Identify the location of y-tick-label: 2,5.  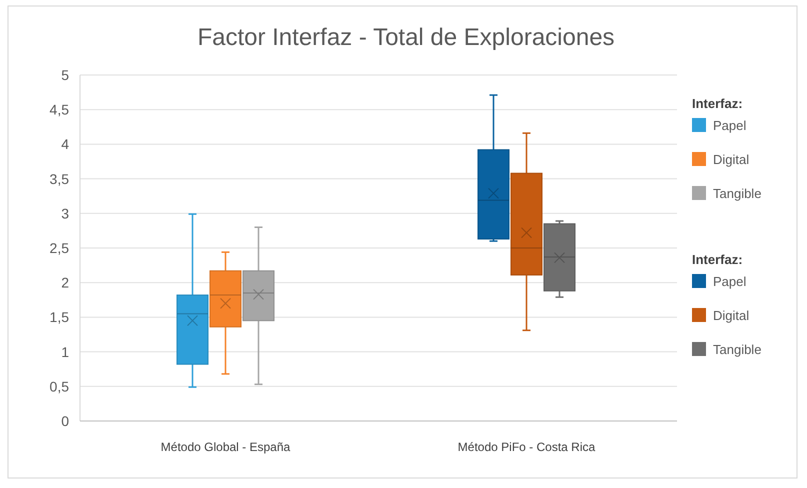
(60, 248).